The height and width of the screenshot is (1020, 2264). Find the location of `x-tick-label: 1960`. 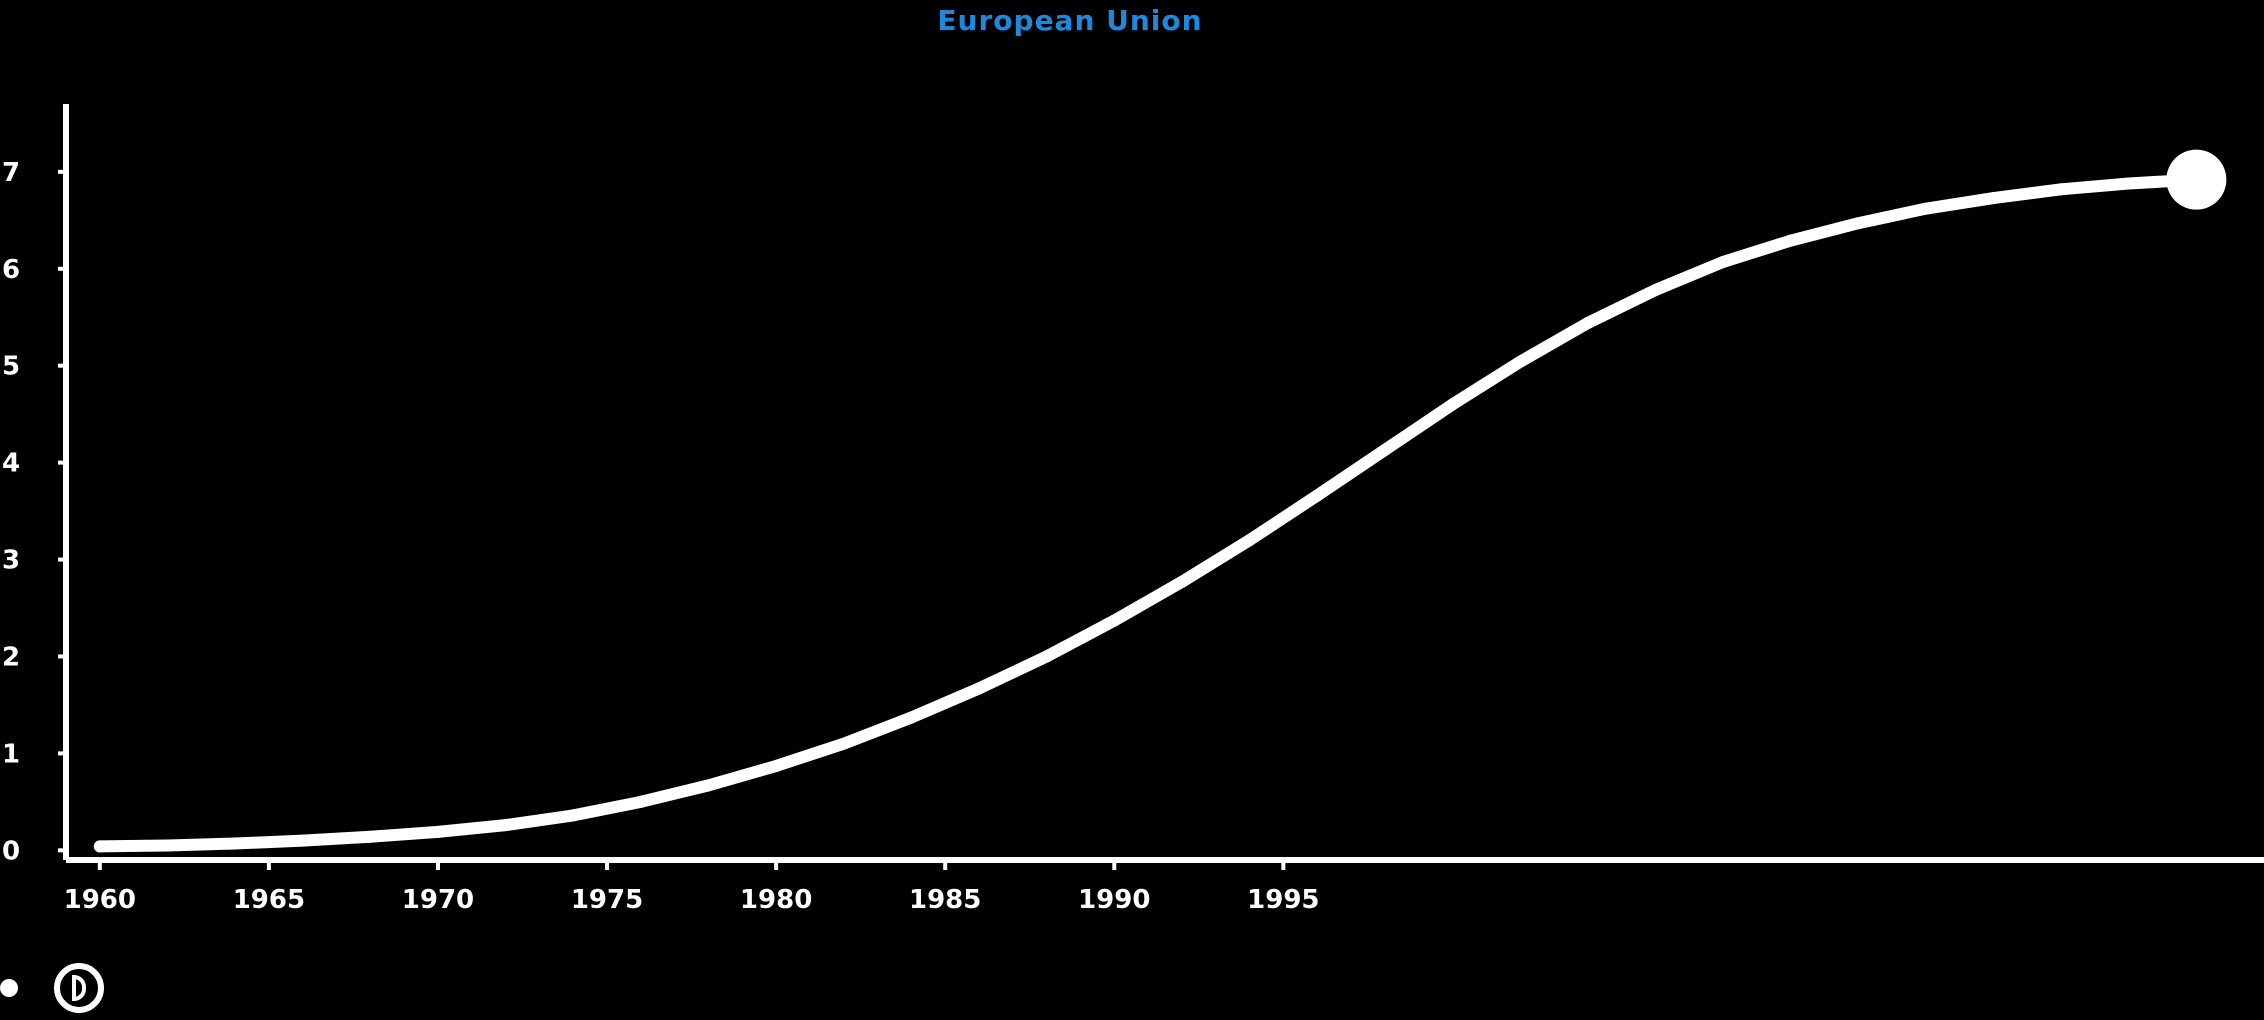

x-tick-label: 1960 is located at coordinates (100, 900).